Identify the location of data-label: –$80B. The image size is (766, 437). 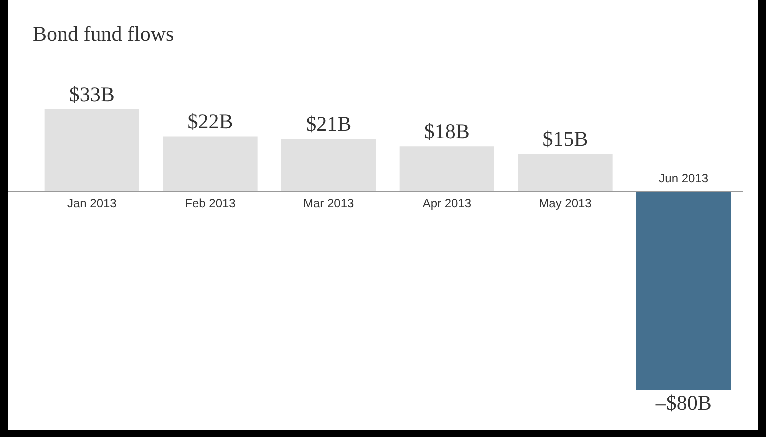
(683, 403).